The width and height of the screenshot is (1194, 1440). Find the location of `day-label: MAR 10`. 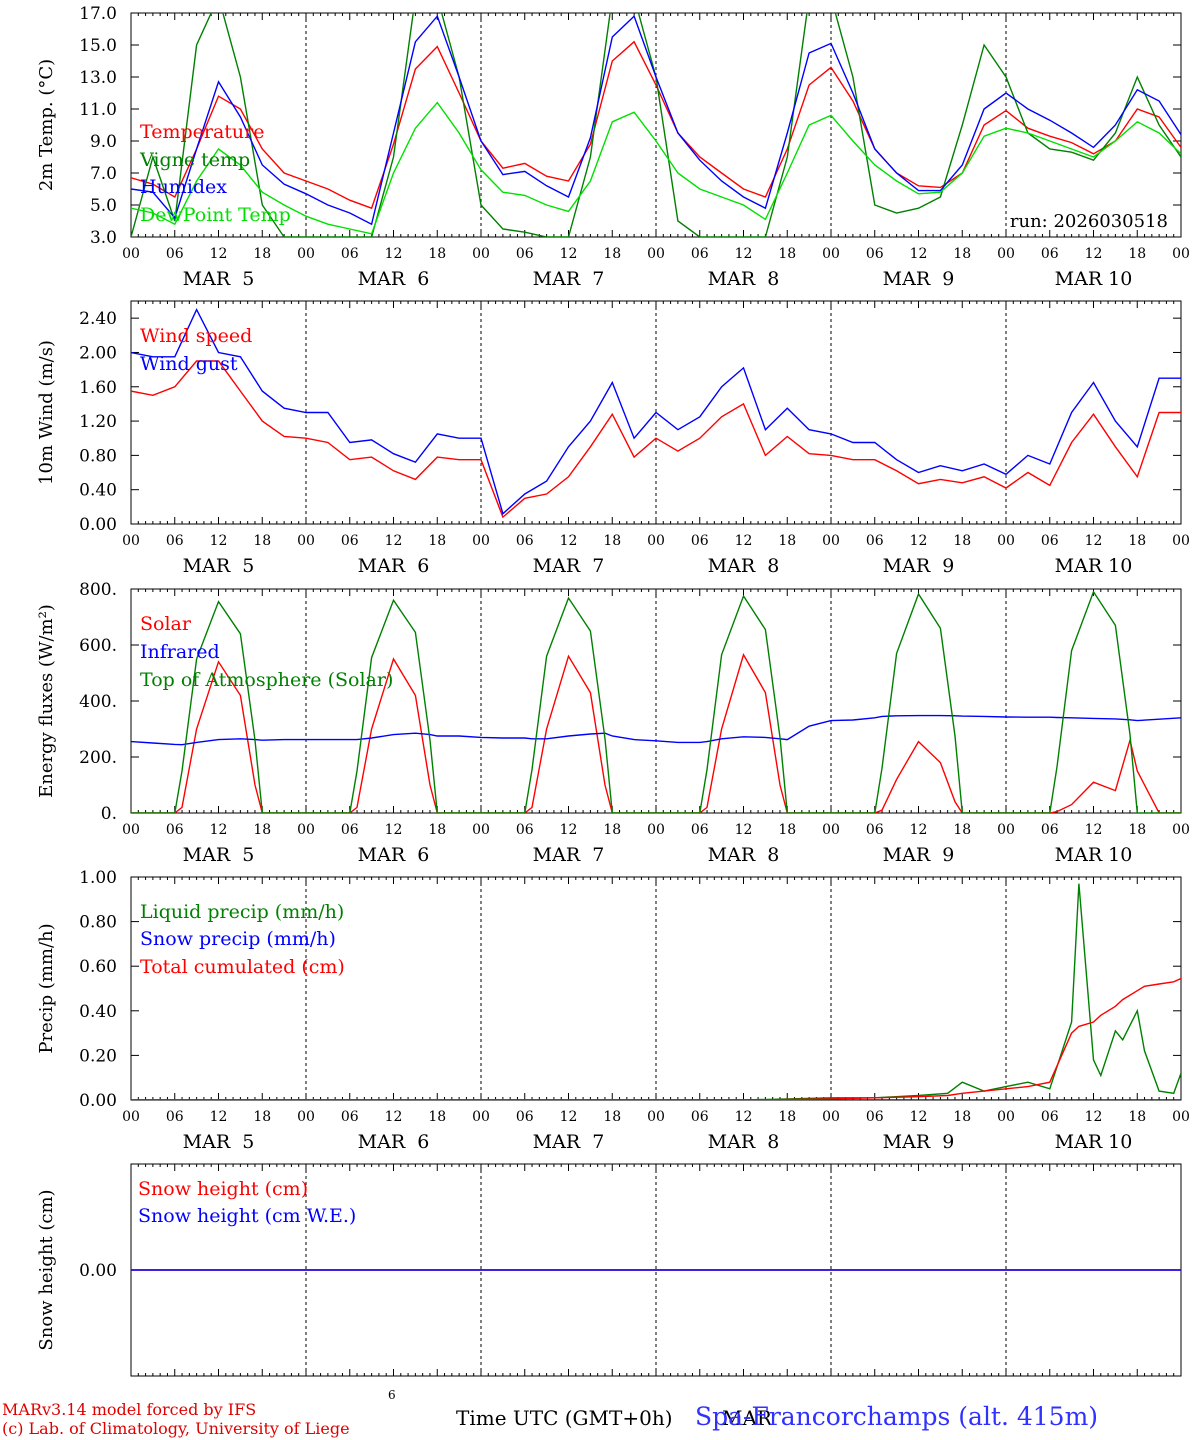

day-label: MAR 10 is located at coordinates (1094, 566).